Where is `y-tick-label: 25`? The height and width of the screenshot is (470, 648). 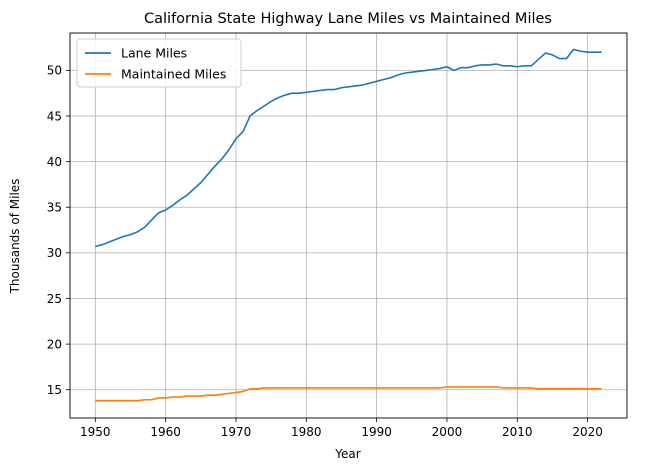
y-tick-label: 25 is located at coordinates (54, 299).